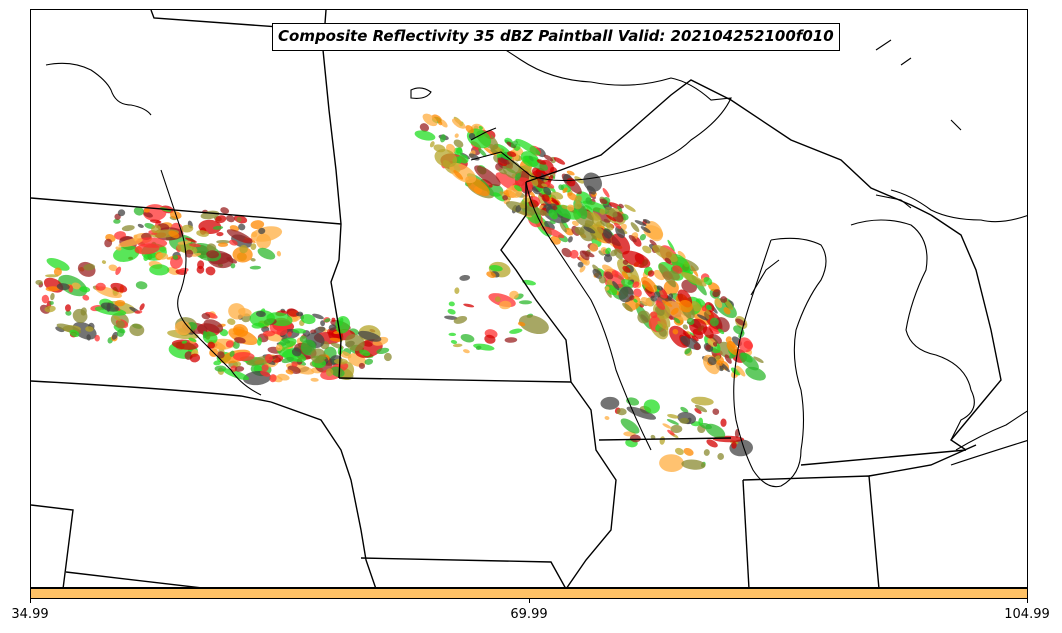 The height and width of the screenshot is (633, 1062). I want to click on nd-canada-border, so click(236, 20).